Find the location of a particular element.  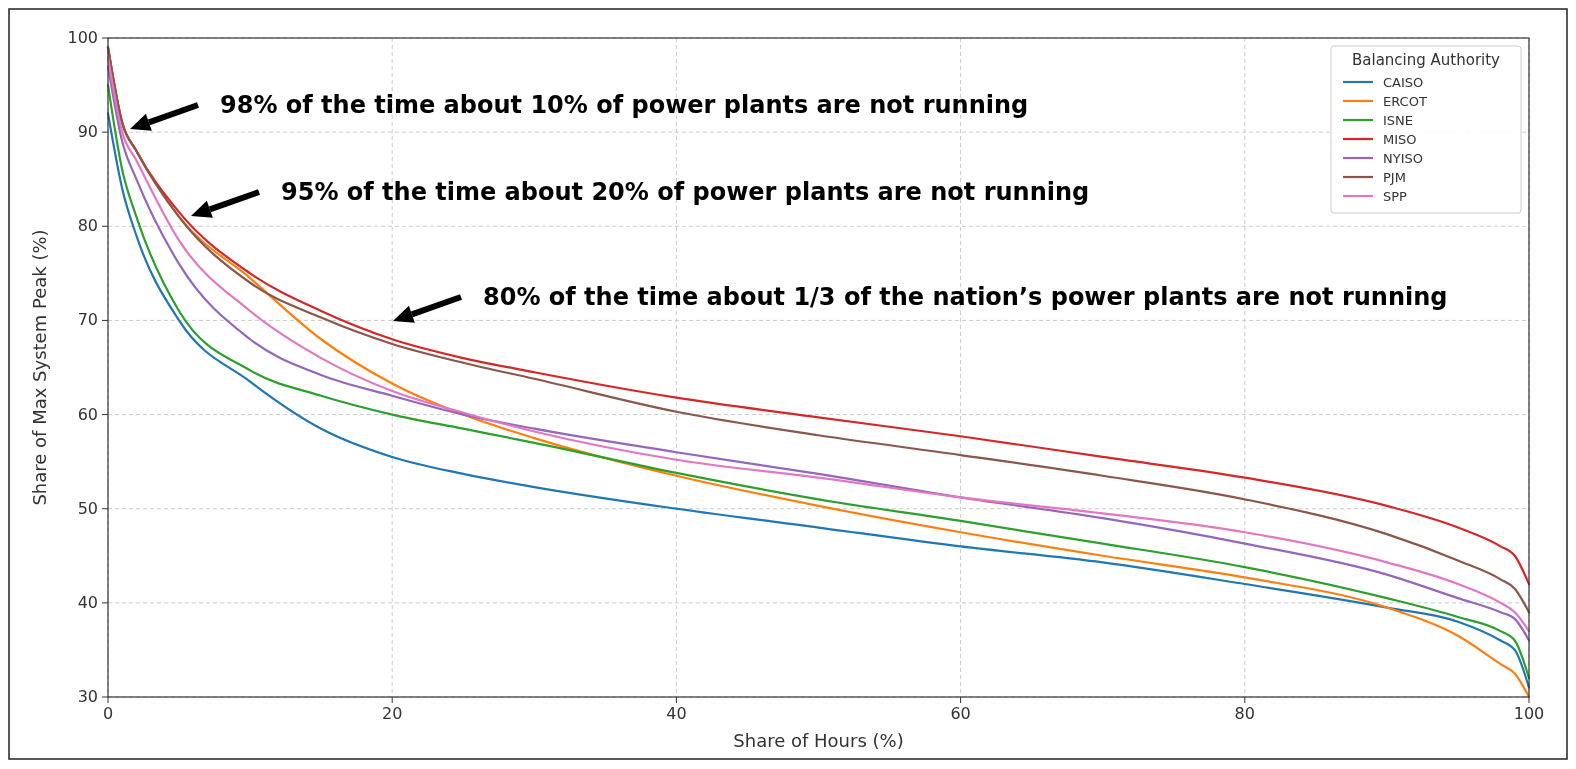

x-tick-label: 80 is located at coordinates (1244, 713).